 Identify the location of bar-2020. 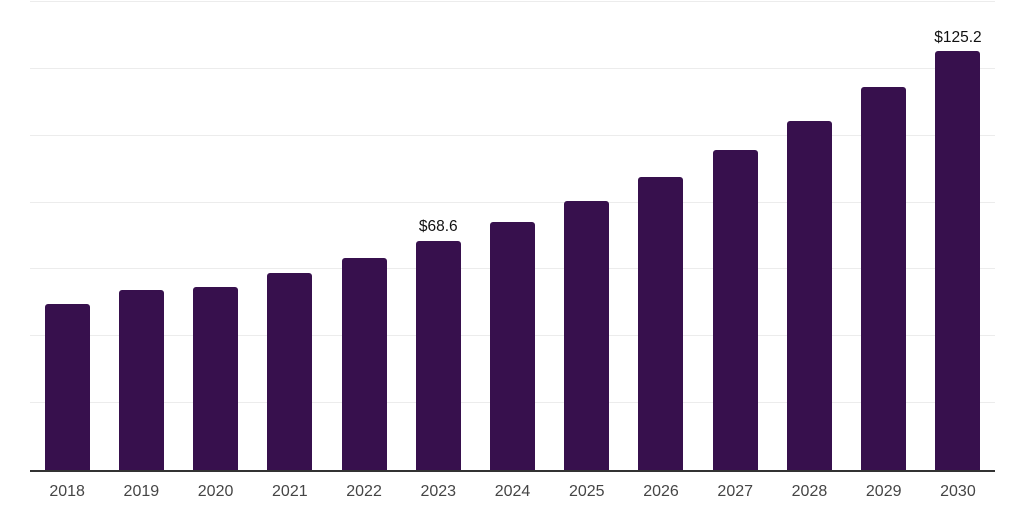
(216, 378).